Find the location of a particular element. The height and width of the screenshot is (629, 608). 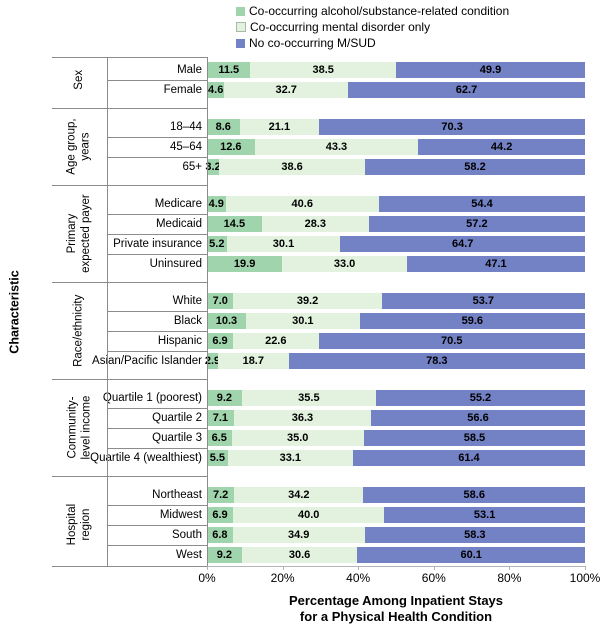

bar-value-label: 60.1 is located at coordinates (471, 555).